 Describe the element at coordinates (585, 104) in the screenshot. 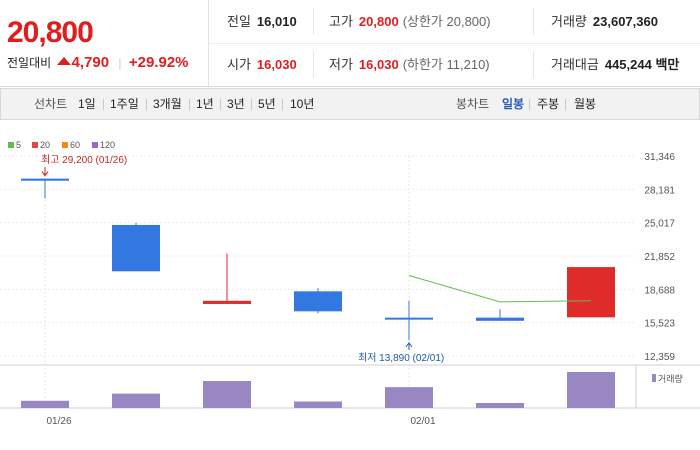

I see `candle-monthly: 월봉` at that location.